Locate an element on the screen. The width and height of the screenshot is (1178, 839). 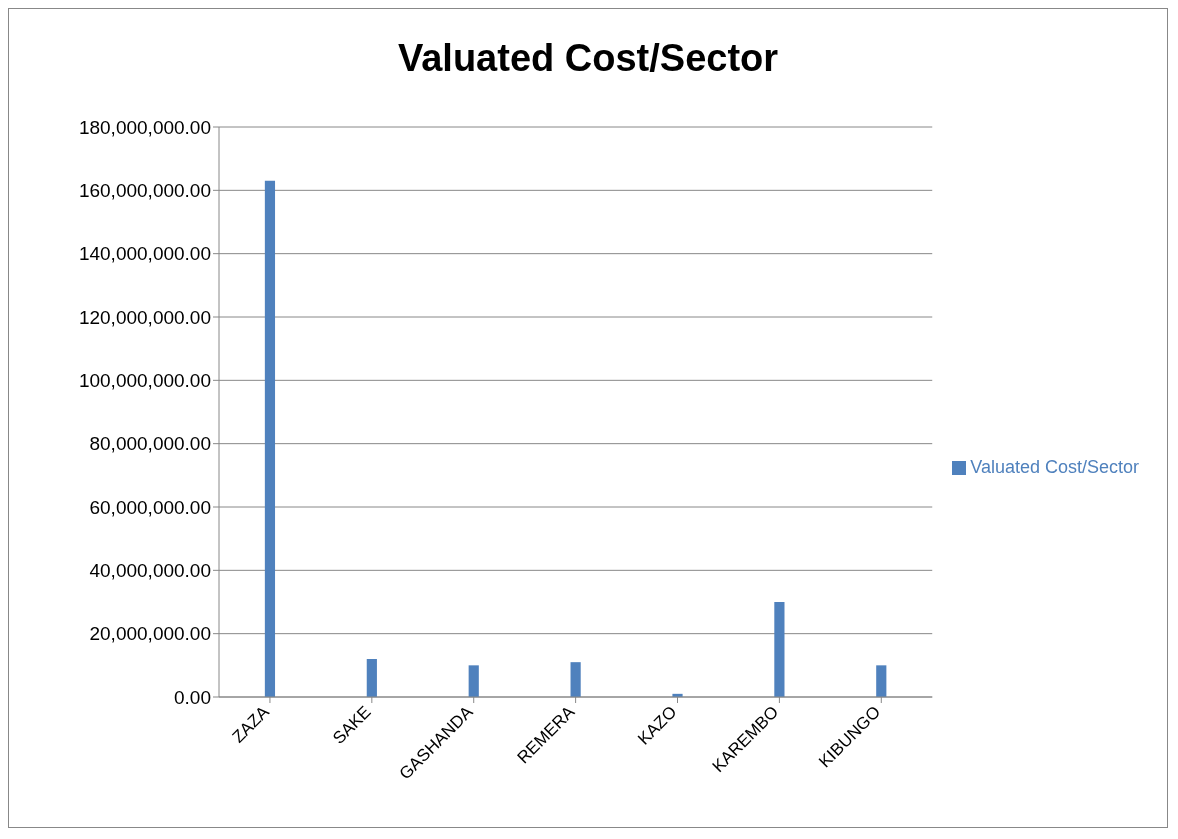
legend-label: Valuated Cost/Sector is located at coordinates (1054, 466).